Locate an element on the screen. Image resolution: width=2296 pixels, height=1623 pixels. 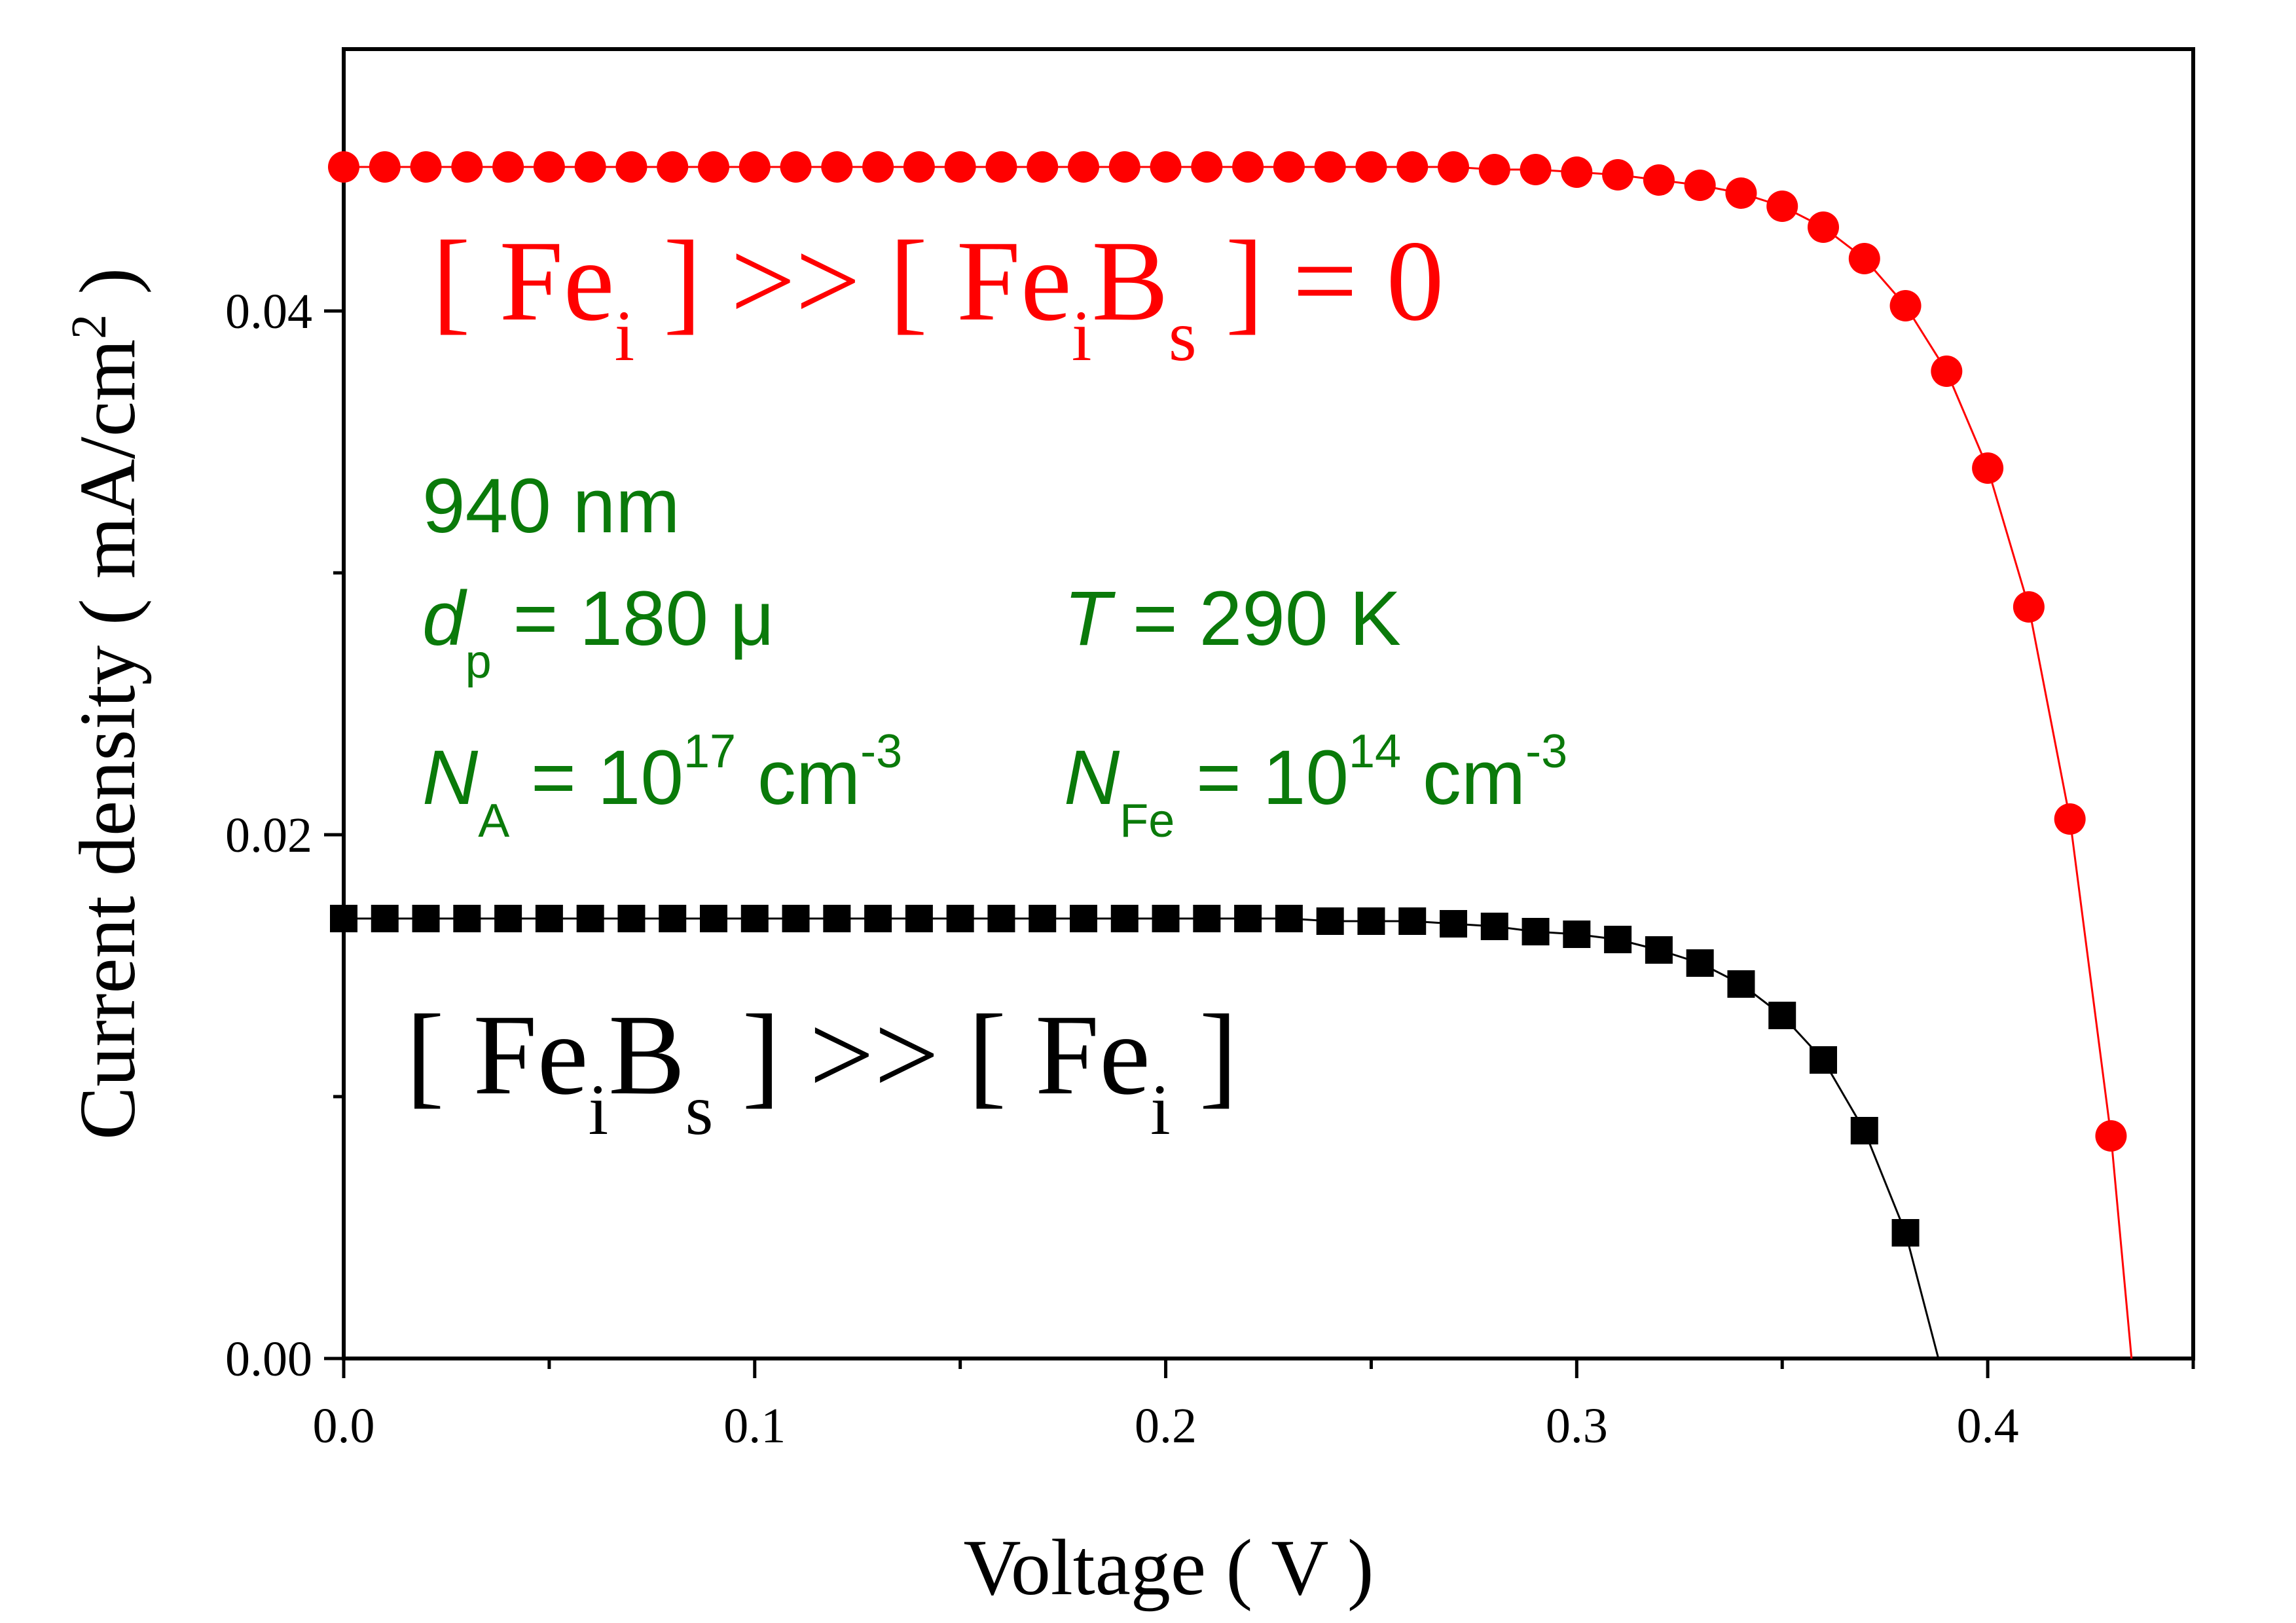
thickness-annotation: dp = 180 μ is located at coordinates (598, 631).